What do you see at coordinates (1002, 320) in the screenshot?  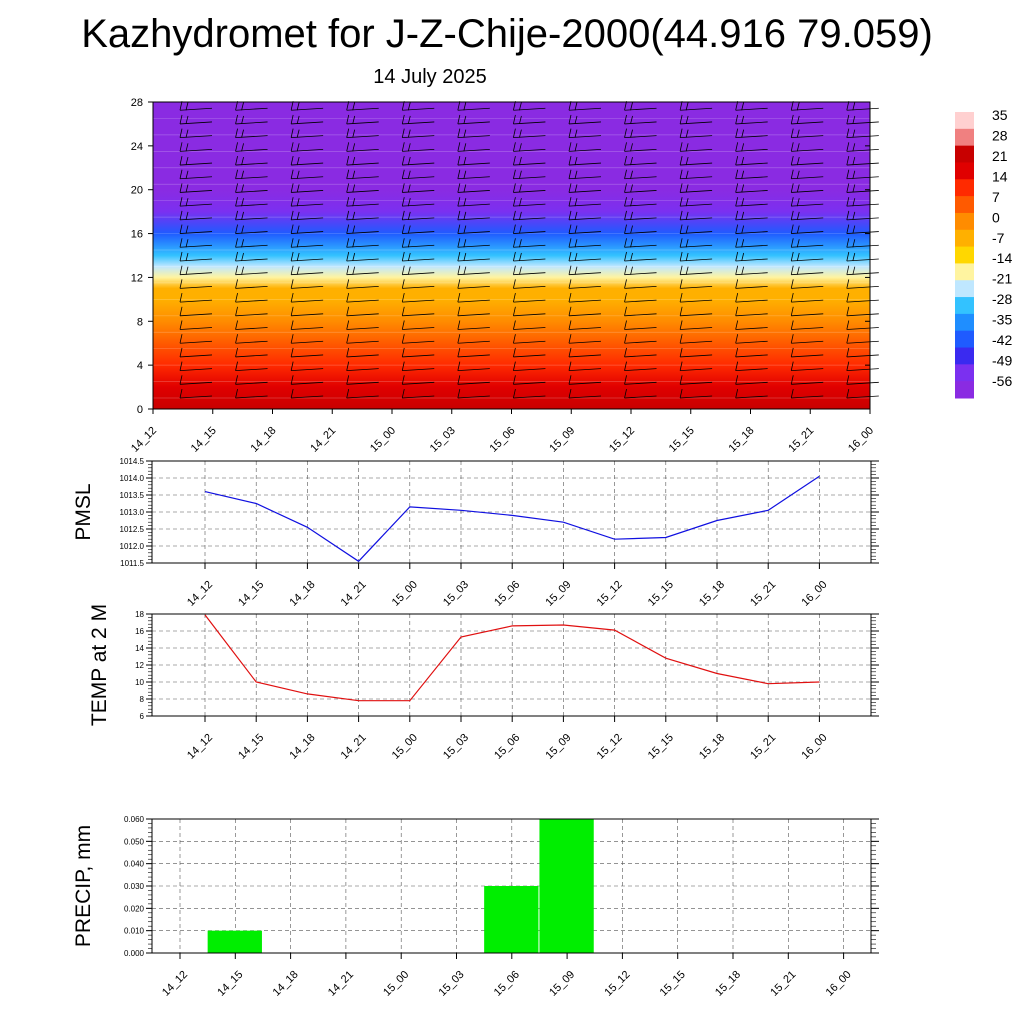 I see `colorbar-label: -35` at bounding box center [1002, 320].